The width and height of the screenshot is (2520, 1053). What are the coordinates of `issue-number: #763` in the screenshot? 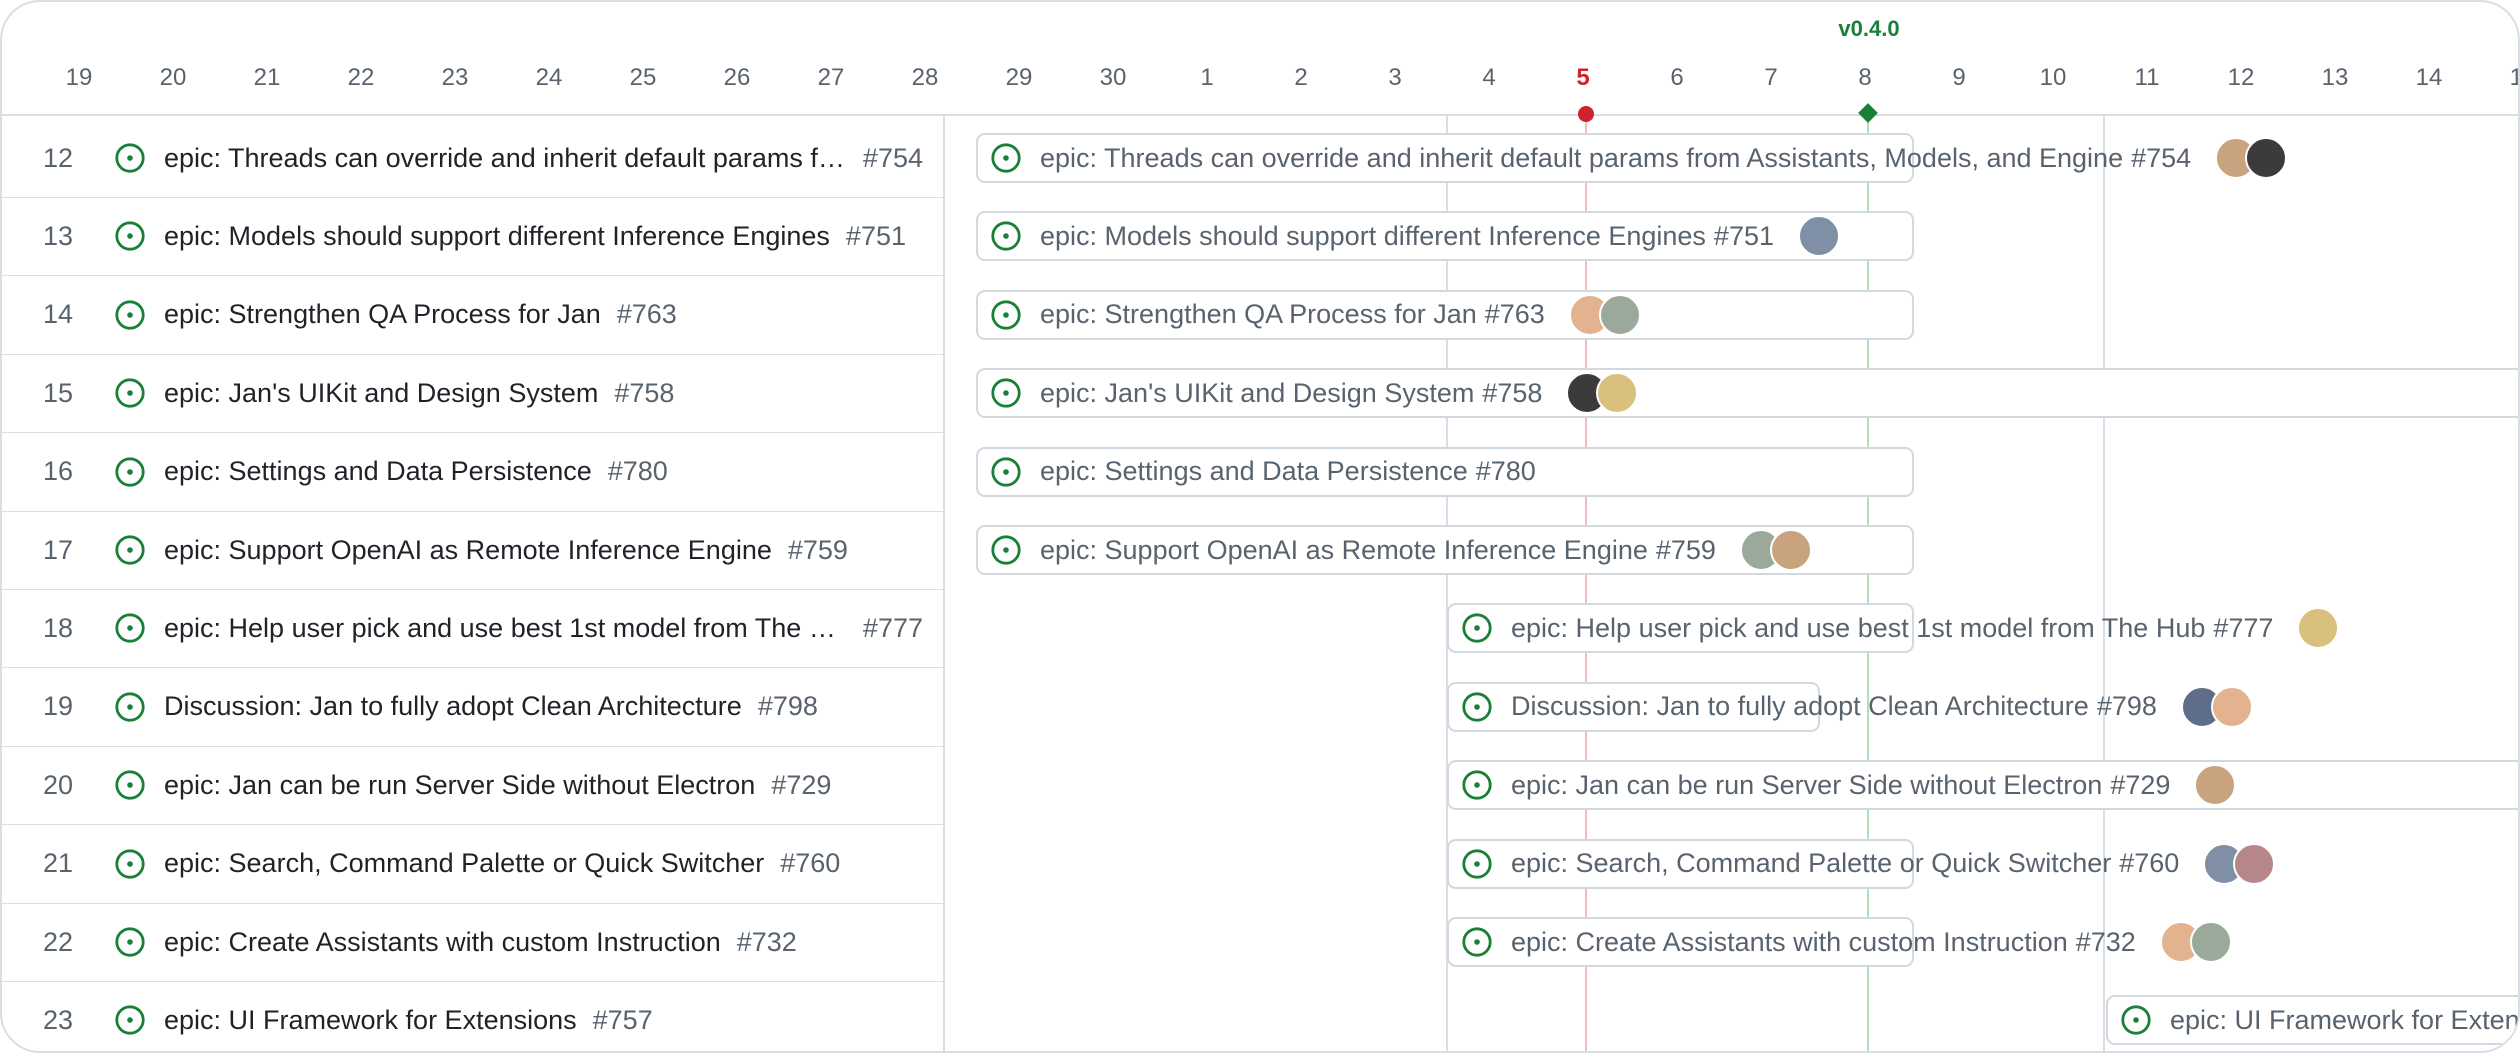 It's located at (646, 314).